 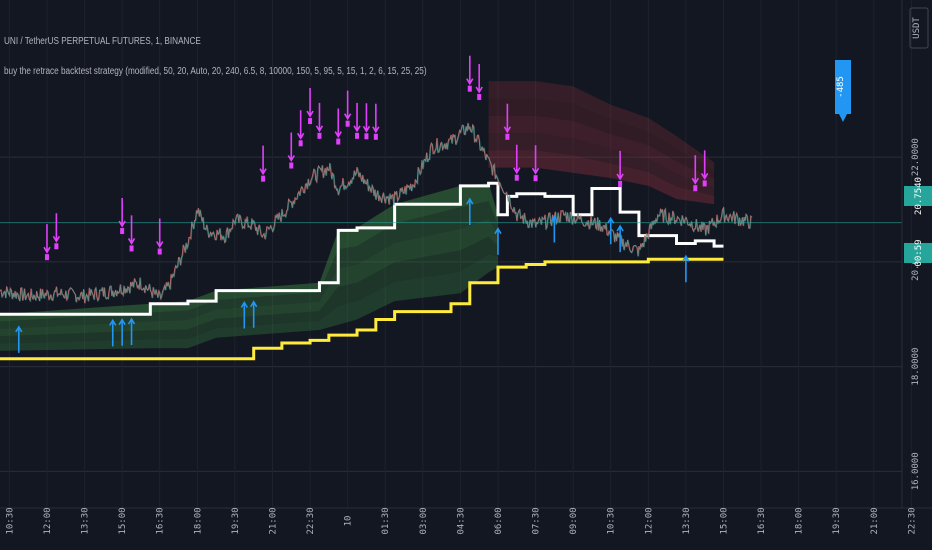 What do you see at coordinates (916, 157) in the screenshot?
I see `price-label: 22.0000` at bounding box center [916, 157].